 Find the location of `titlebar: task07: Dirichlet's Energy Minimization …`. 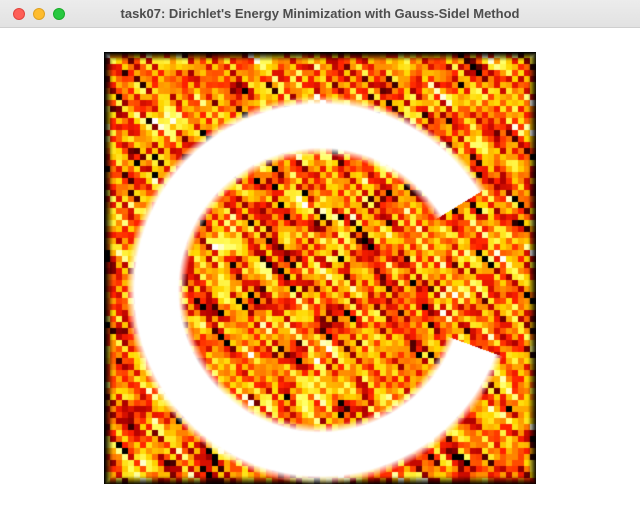

titlebar: task07: Dirichlet's Energy Minimization … is located at coordinates (320, 14).